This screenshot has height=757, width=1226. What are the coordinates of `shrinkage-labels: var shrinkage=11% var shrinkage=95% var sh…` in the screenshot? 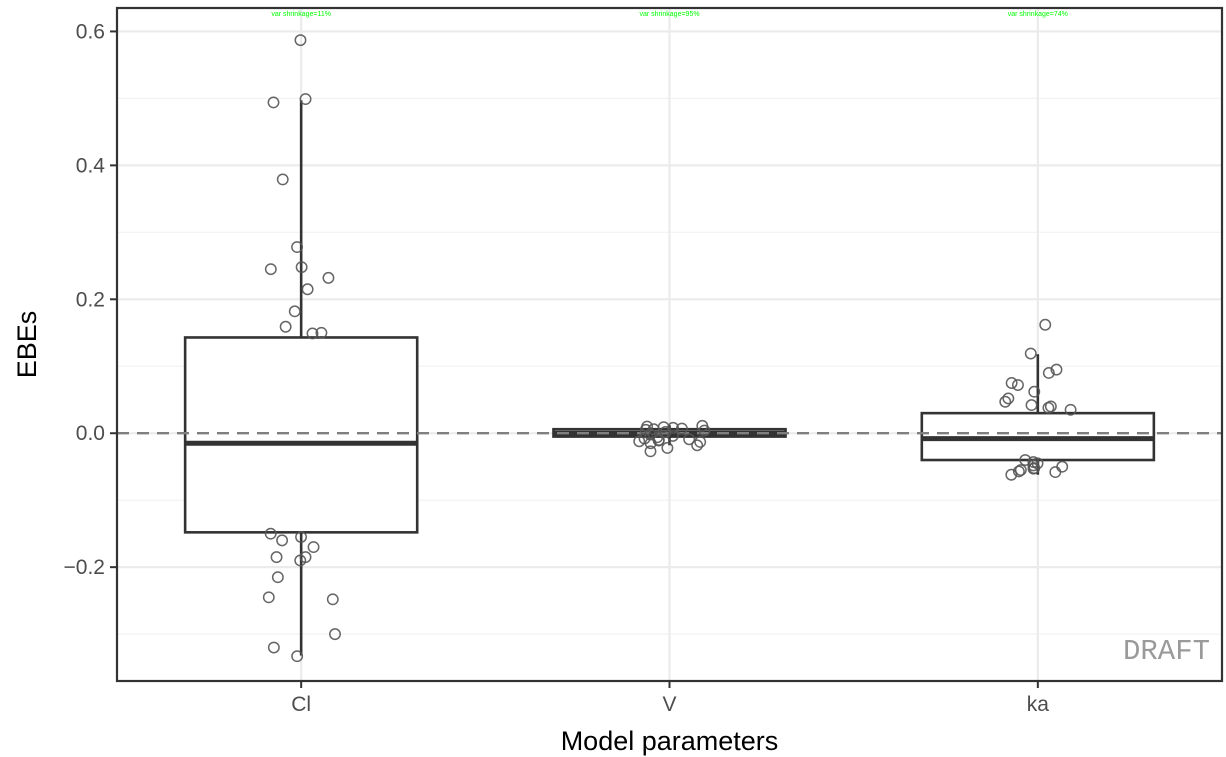 It's located at (669, 14).